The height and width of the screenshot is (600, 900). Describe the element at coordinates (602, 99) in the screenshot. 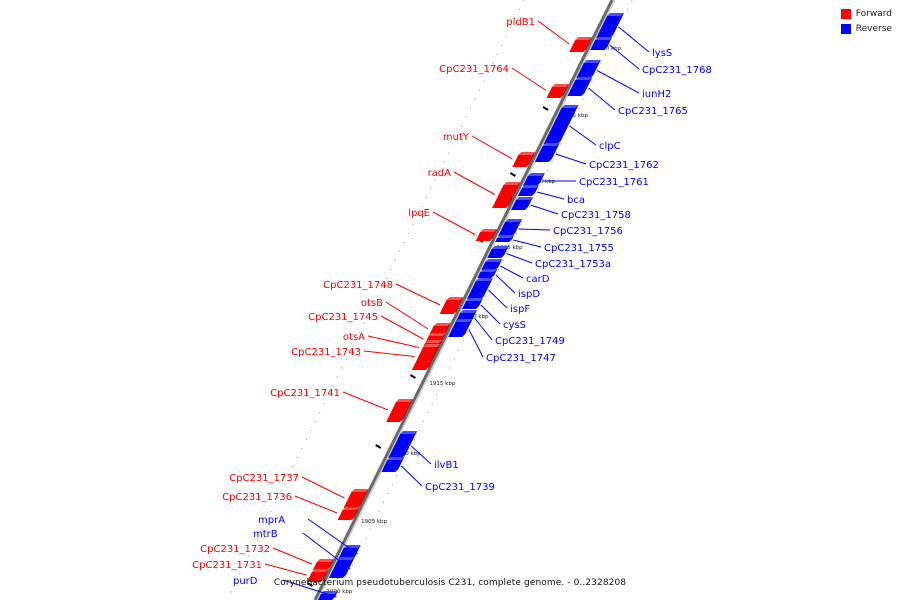

I see `gene-cpc231-1765-leader` at that location.